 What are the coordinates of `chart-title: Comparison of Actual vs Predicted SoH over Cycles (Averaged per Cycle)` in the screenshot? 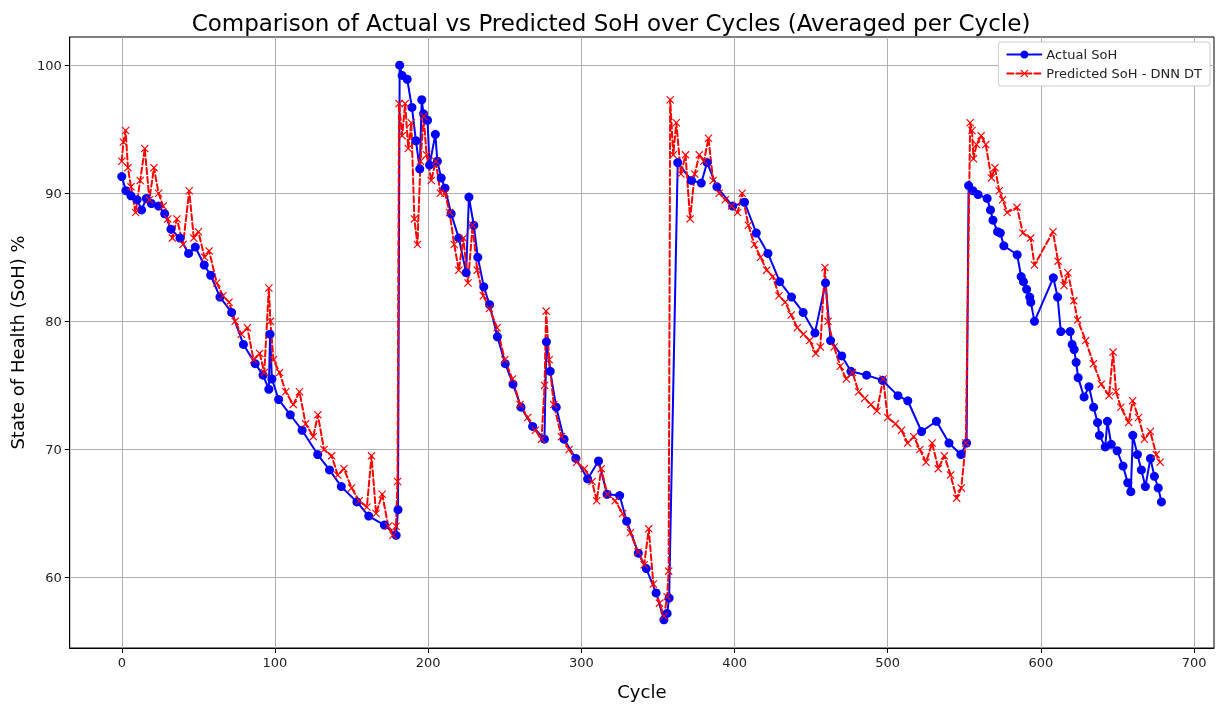 It's located at (611, 22).